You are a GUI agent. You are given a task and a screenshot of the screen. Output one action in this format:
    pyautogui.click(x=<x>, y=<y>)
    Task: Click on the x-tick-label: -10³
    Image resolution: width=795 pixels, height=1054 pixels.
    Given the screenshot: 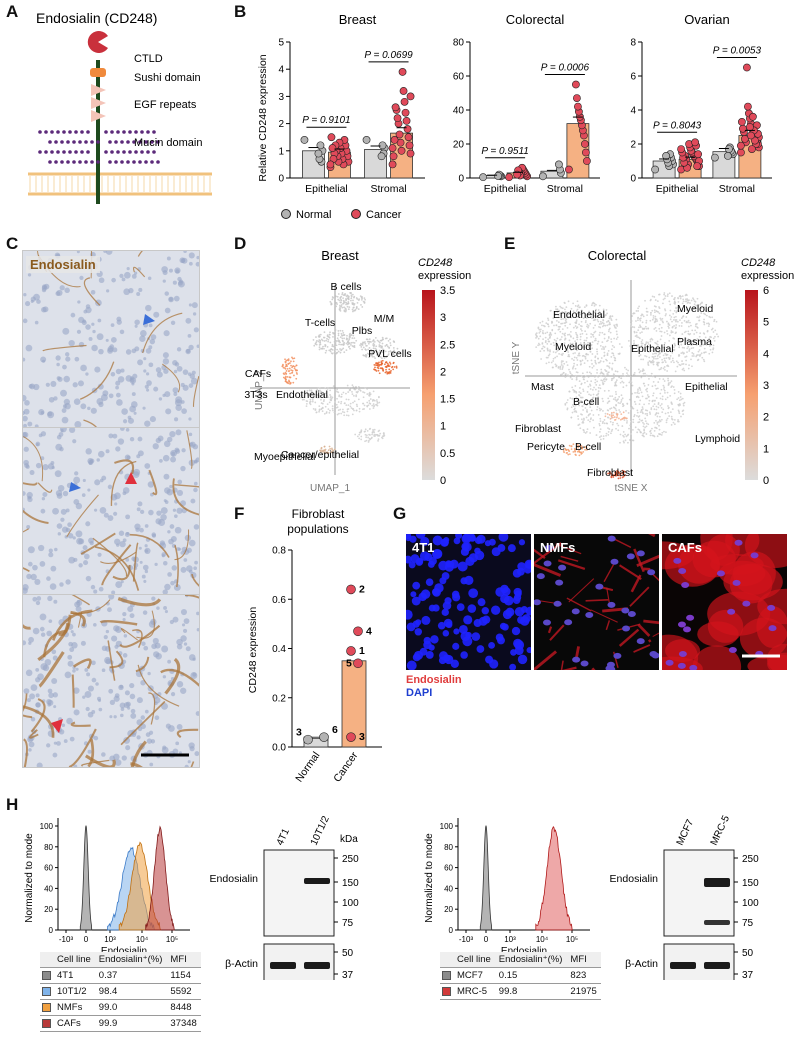 What is the action you would take?
    pyautogui.click(x=66, y=939)
    